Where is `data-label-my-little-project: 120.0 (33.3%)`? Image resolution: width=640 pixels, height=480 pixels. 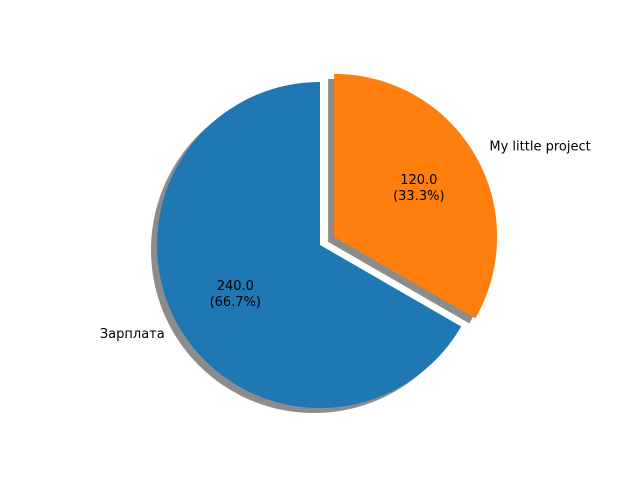 data-label-my-little-project: 120.0 (33.3%) is located at coordinates (418, 187).